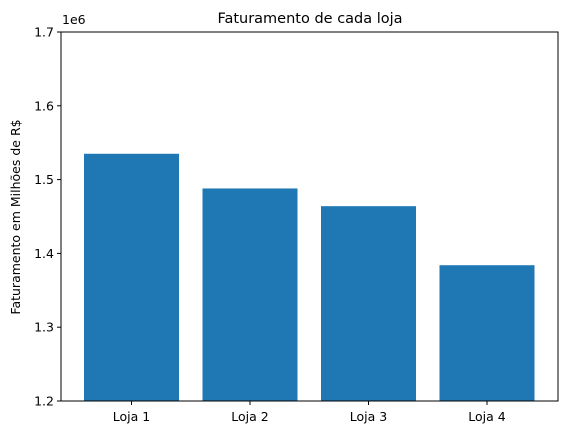 This screenshot has width=567, height=435. What do you see at coordinates (47, 217) in the screenshot?
I see `y-ticks-group: 1.2 1.3 1.4 1.5 1.6 1.7` at bounding box center [47, 217].